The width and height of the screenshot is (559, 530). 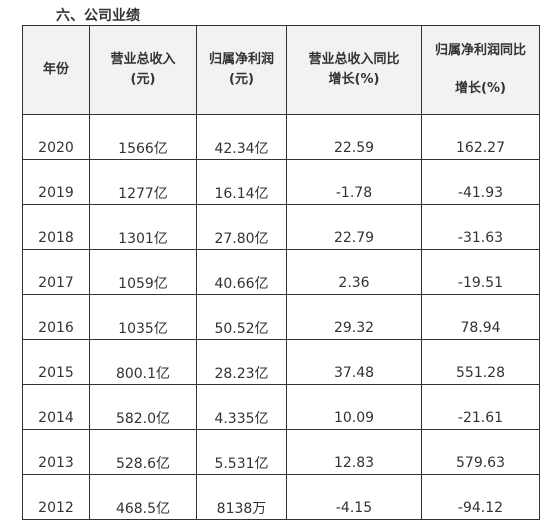 What do you see at coordinates (480, 272) in the screenshot?
I see `cell-net-profit-yoy: -19.51` at bounding box center [480, 272].